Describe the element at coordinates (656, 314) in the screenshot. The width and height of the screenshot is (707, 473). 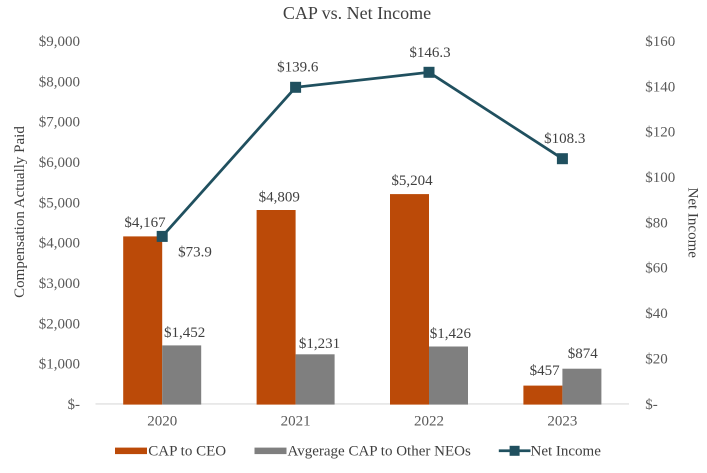
I see `svg-text: $40` at that location.